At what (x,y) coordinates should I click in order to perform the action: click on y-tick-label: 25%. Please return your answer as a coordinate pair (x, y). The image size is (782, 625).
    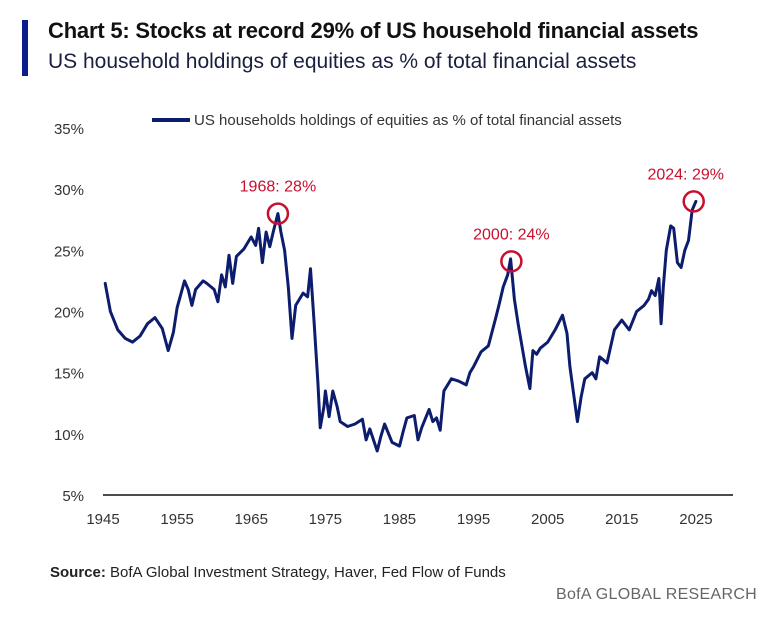
    Looking at the image, I should click on (69, 251).